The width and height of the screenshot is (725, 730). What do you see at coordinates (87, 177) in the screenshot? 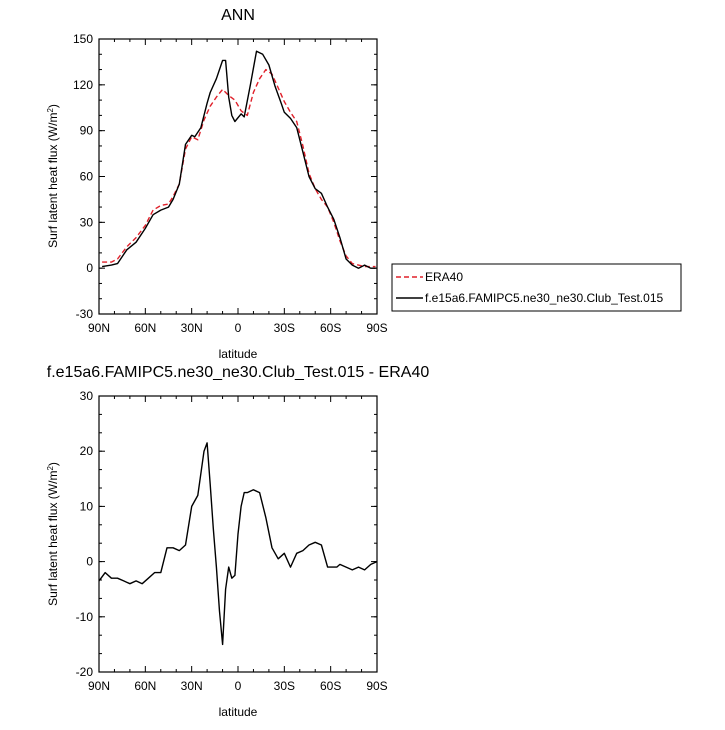
I see `top-y-tick-label: 60` at bounding box center [87, 177].